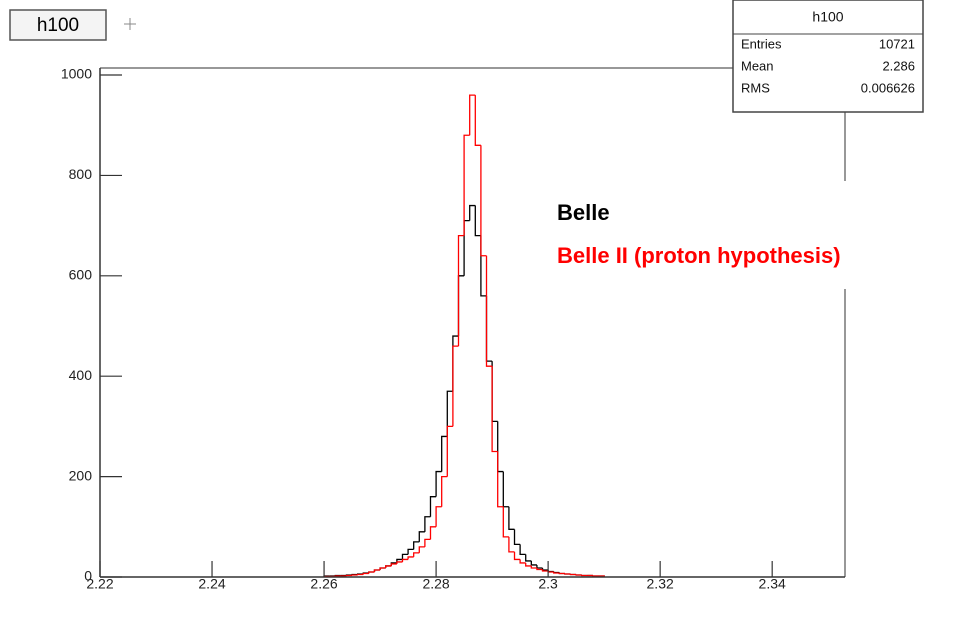 Image resolution: width=970 pixels, height=636 pixels. I want to click on stats-label: RMS, so click(755, 87).